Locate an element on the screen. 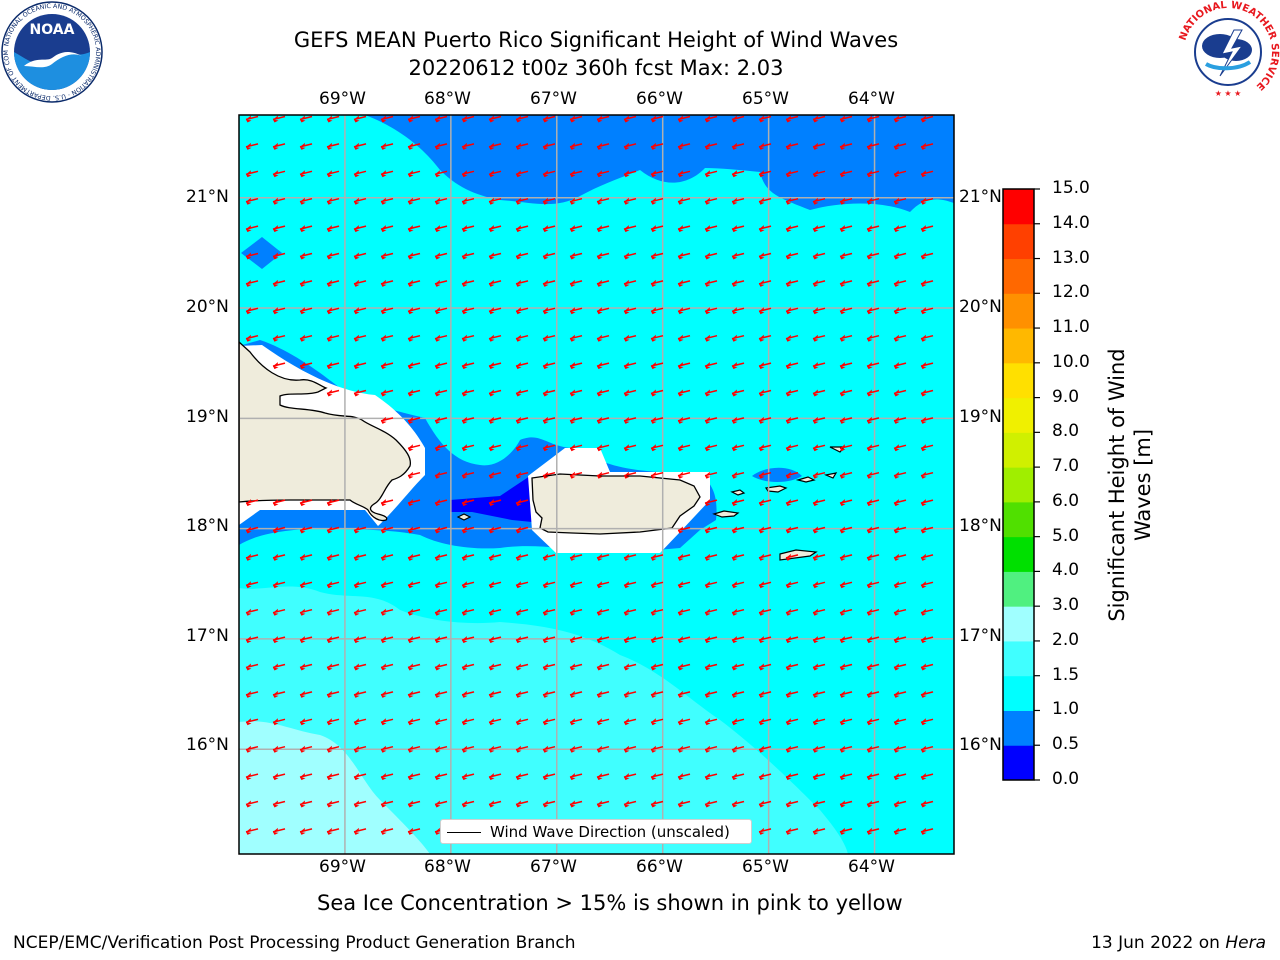 The height and width of the screenshot is (960, 1280). hispaniola-landmass is located at coordinates (325, 431).